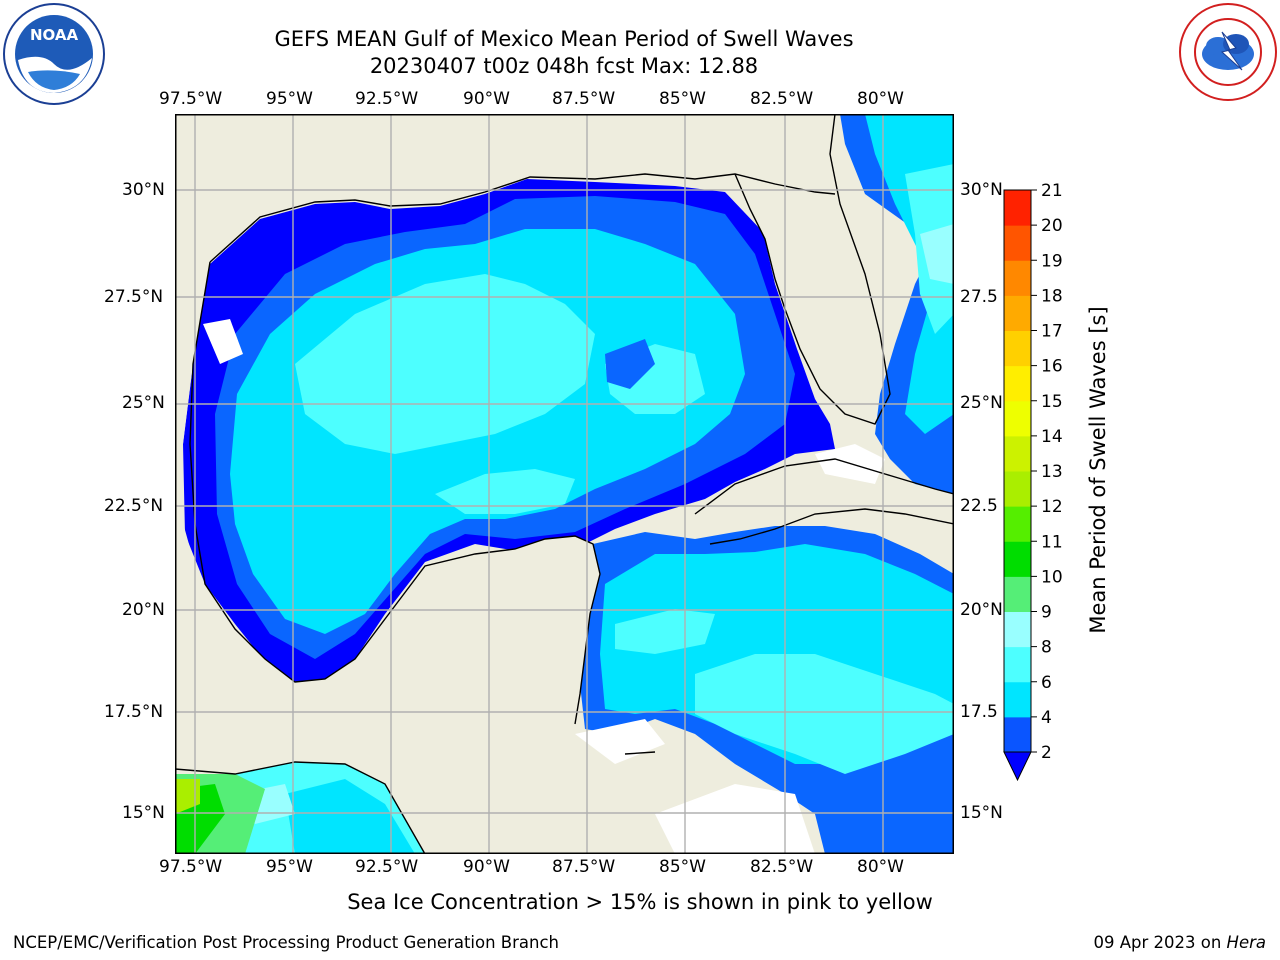 The image size is (1280, 960). Describe the element at coordinates (54, 35) in the screenshot. I see `noaa-text: NOAA` at that location.